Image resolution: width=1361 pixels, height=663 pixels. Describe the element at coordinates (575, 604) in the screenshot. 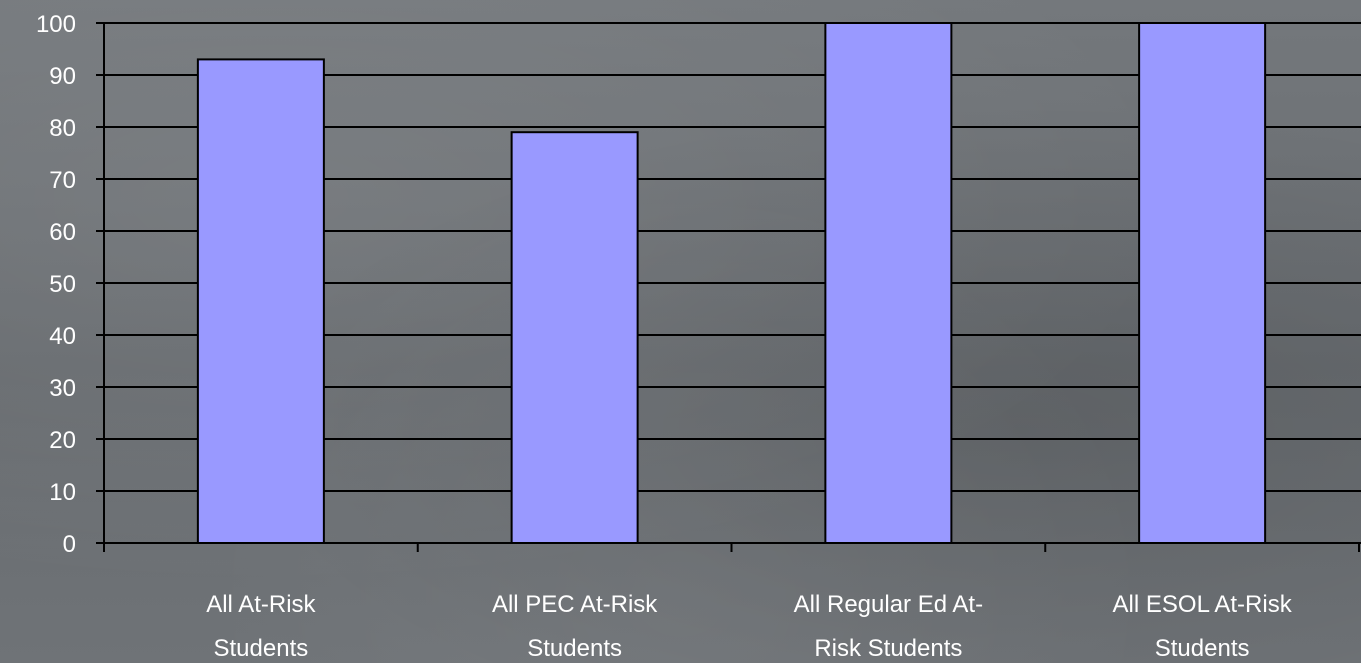

I see `x-category-label: All PEC At-Risk` at that location.